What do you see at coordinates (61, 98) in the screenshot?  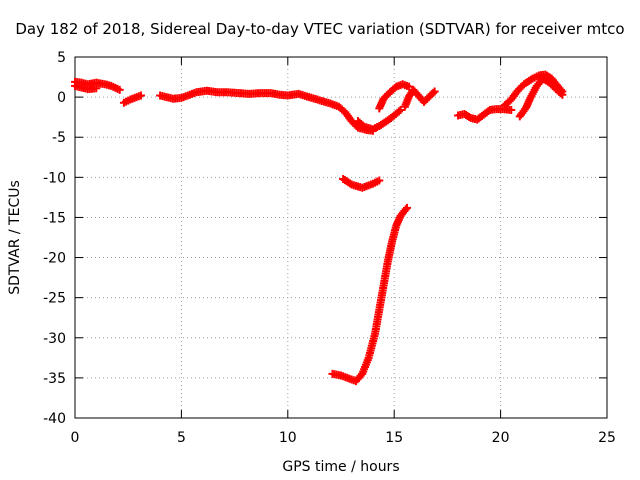 I see `y-tick-label: 0` at bounding box center [61, 98].